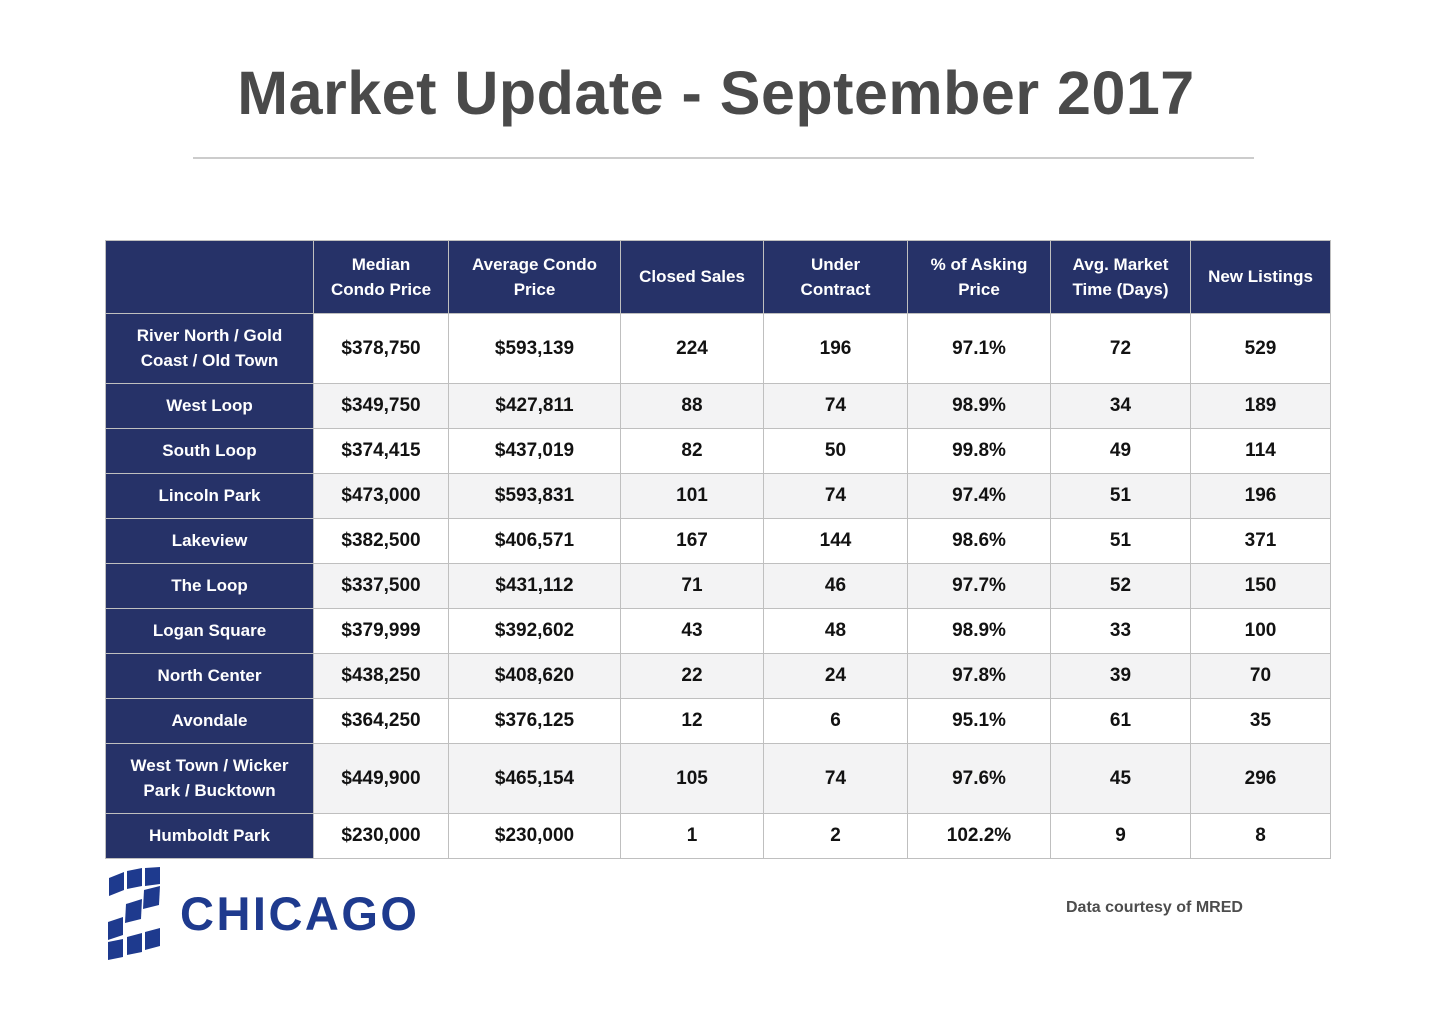 The height and width of the screenshot is (1023, 1432). What do you see at coordinates (381, 631) in the screenshot?
I see `cell-median-price: $379,999` at bounding box center [381, 631].